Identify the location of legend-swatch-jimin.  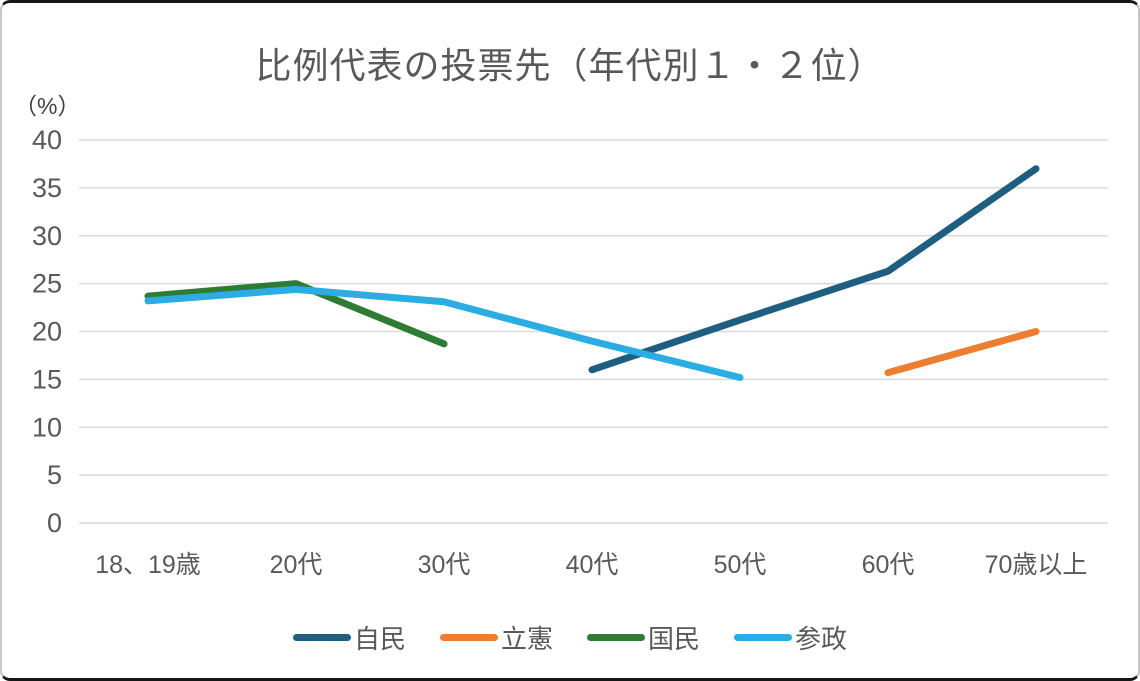
(321, 637).